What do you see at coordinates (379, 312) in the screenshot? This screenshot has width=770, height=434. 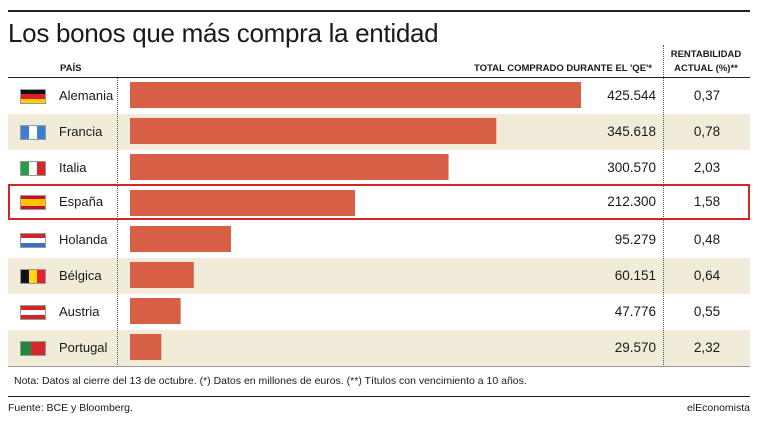 I see `table-row-austria: Austria 47.776 0,55` at bounding box center [379, 312].